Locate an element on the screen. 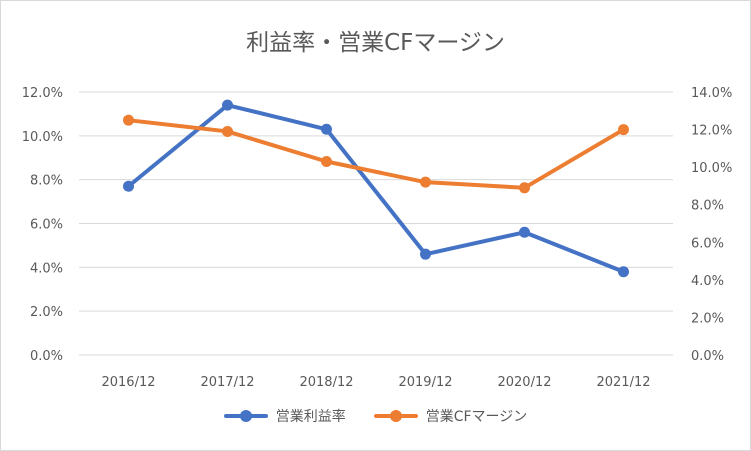 This screenshot has width=751, height=451. left-axis-tick-label: 12.0% is located at coordinates (42, 93).